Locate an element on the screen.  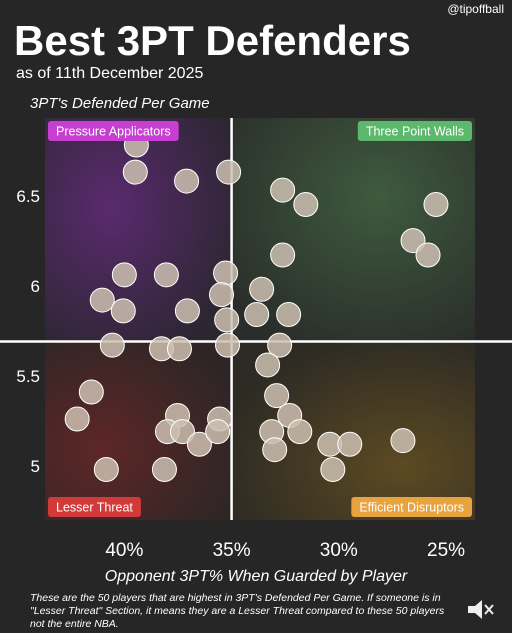
quadrant-label: Lesser Threat is located at coordinates (94, 507).